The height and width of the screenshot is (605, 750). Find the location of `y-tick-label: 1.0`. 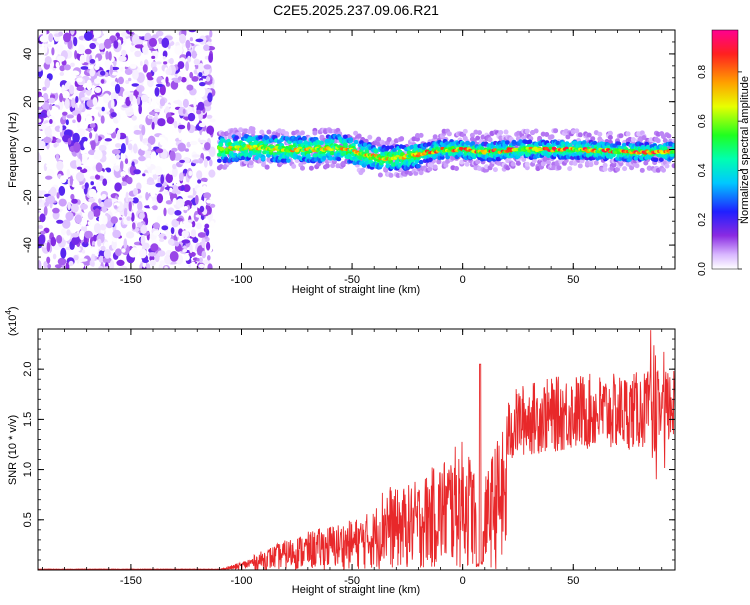

y-tick-label: 1.0 is located at coordinates (28, 469).